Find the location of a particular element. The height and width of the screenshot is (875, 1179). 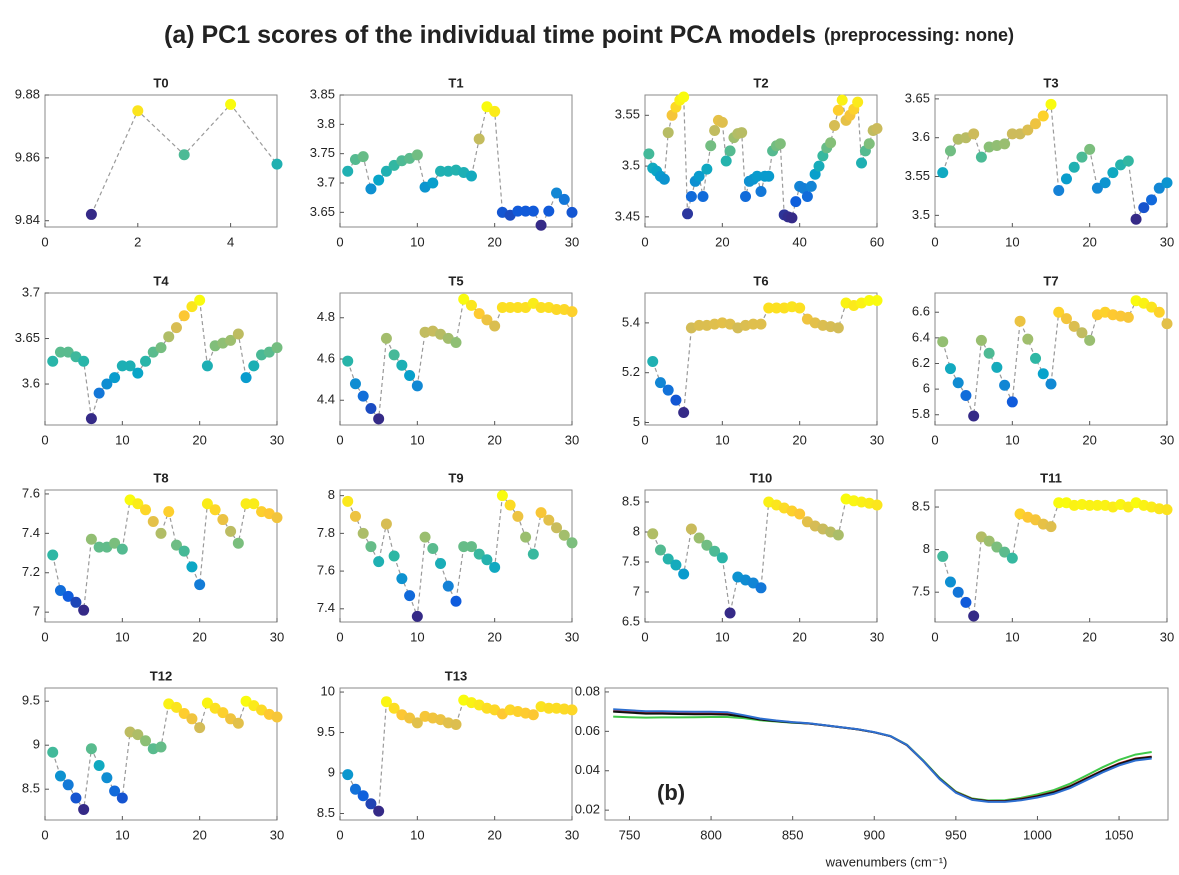

panel-title: T5 is located at coordinates (455, 280).